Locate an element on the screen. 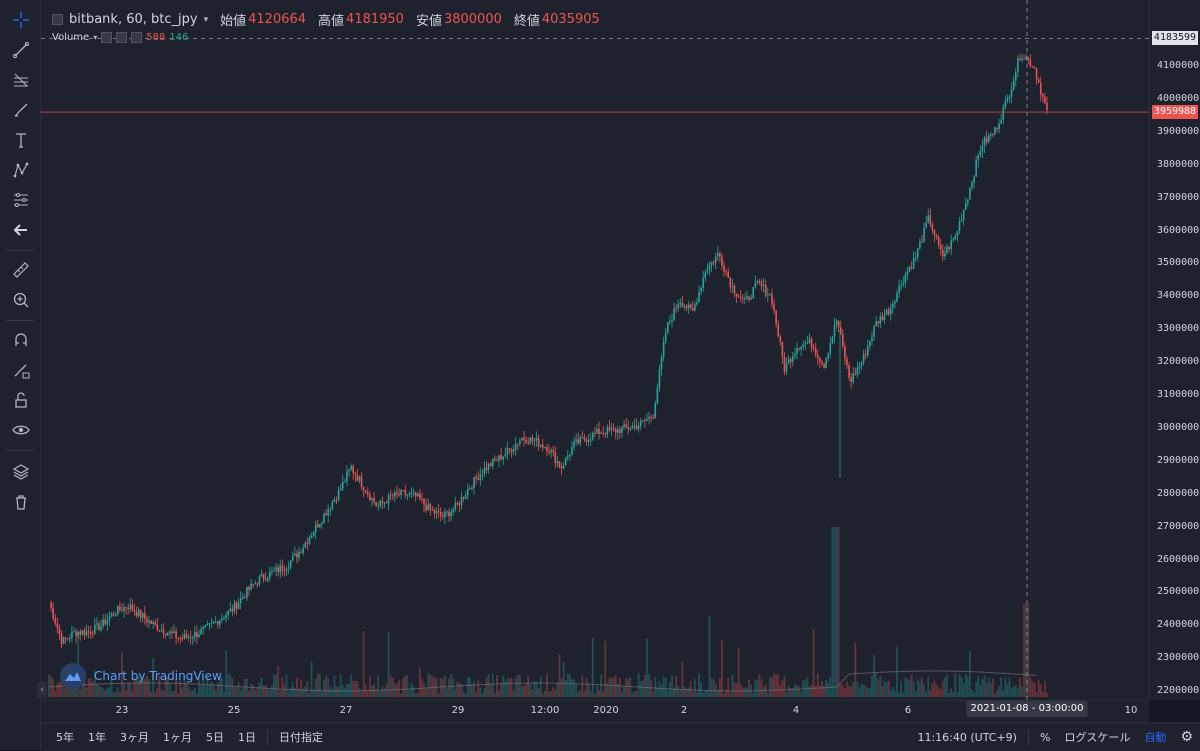 The width and height of the screenshot is (1200, 751). back-arrow-icon is located at coordinates (21, 230).